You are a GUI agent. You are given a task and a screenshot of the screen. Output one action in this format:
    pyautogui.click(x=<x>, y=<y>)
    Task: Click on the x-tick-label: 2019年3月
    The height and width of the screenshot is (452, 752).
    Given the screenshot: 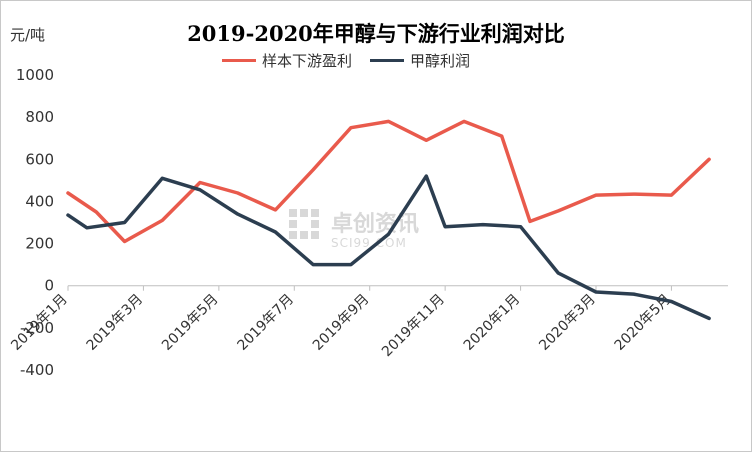 What is the action you would take?
    pyautogui.click(x=115, y=322)
    